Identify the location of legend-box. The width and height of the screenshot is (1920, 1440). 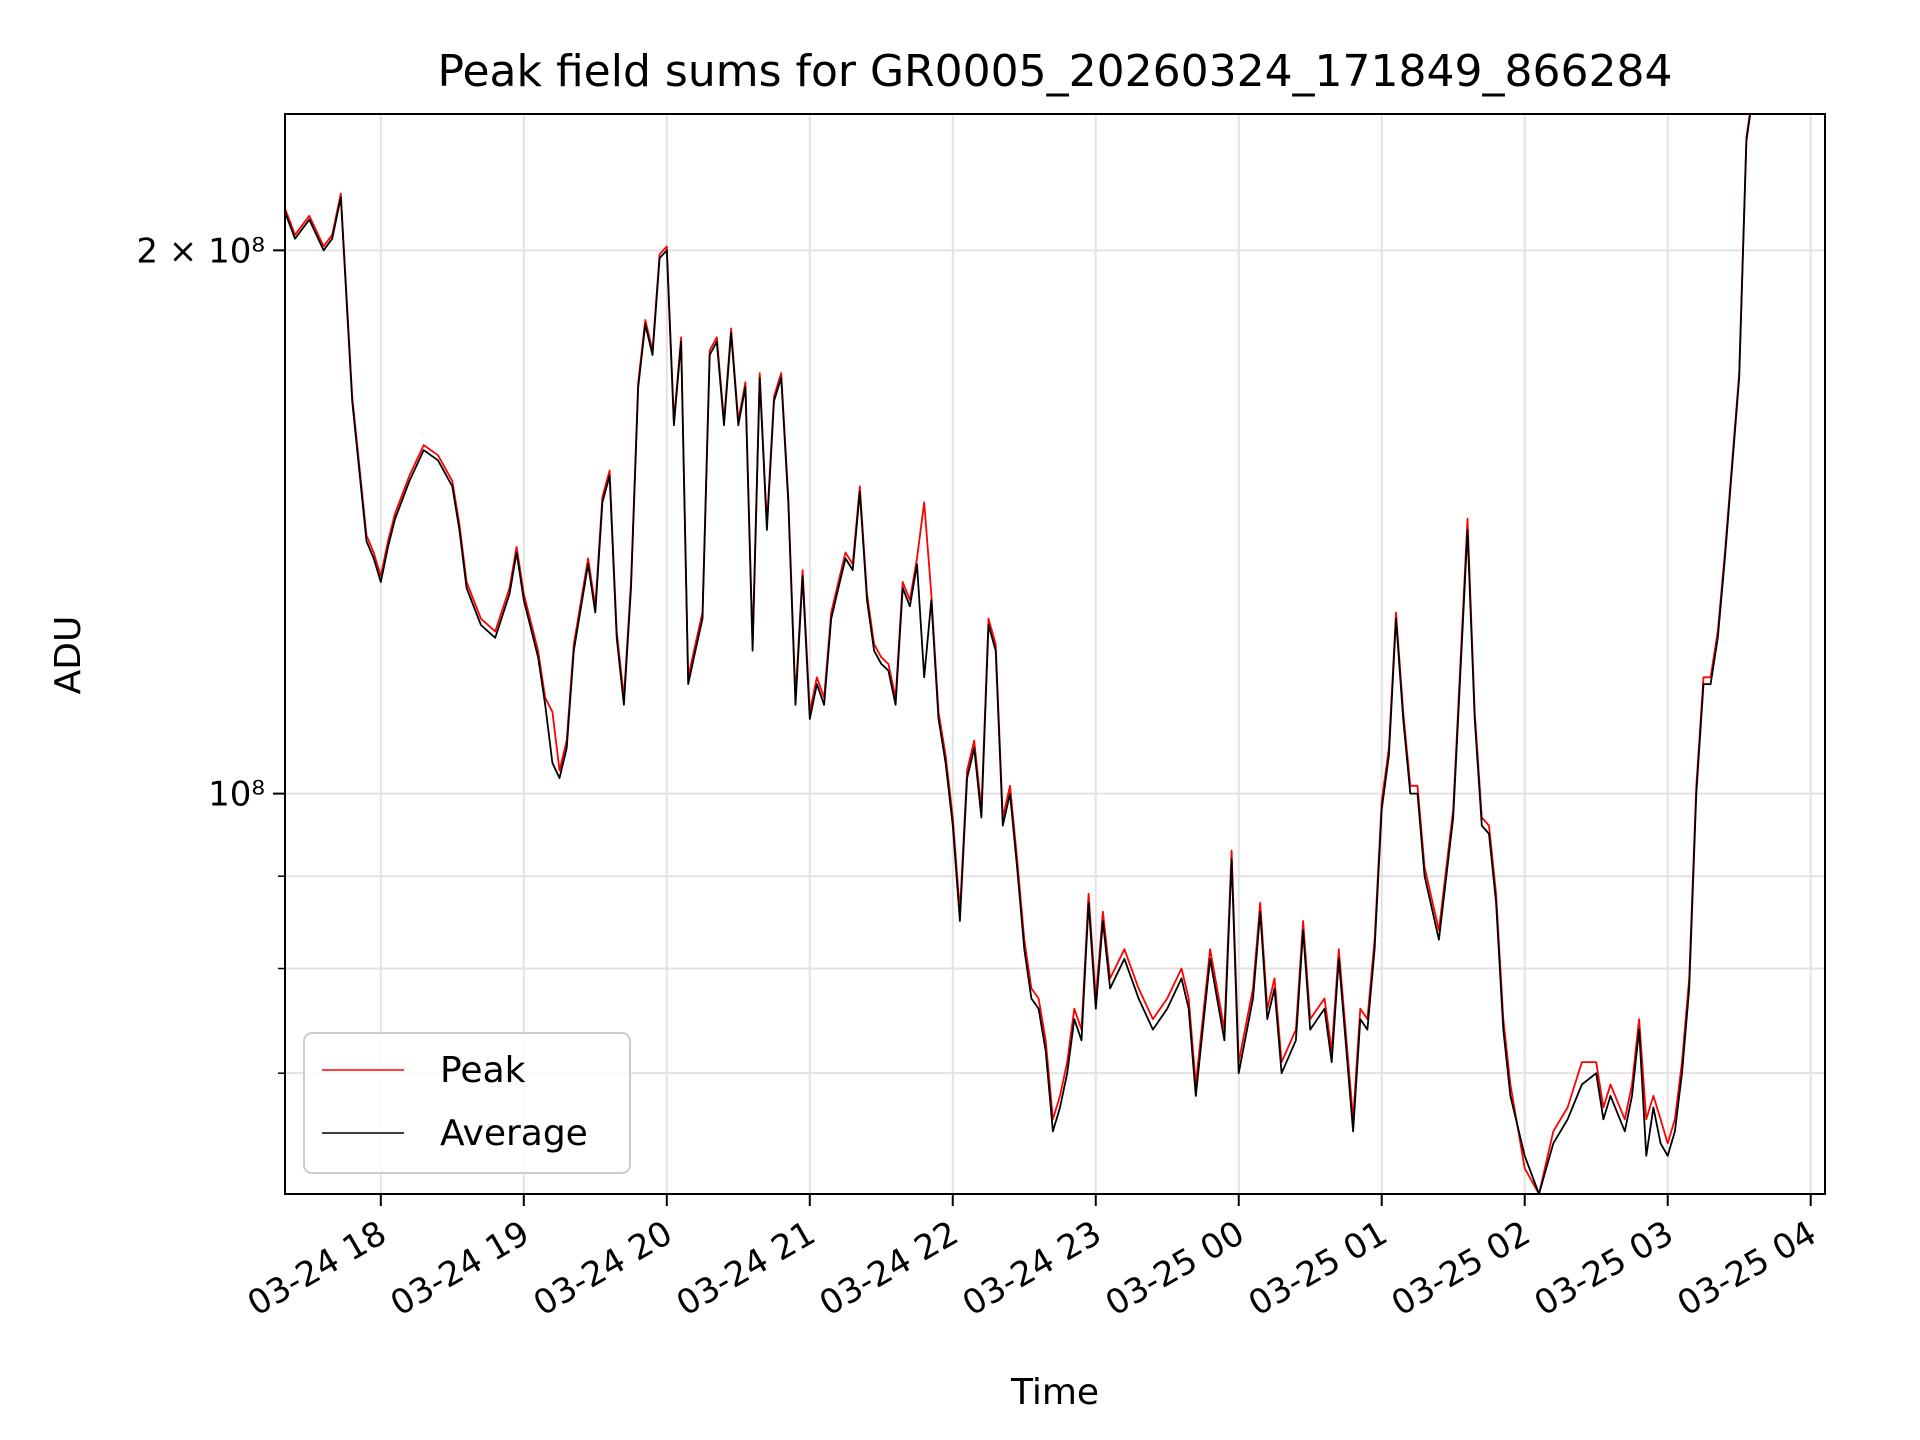
(467, 1103).